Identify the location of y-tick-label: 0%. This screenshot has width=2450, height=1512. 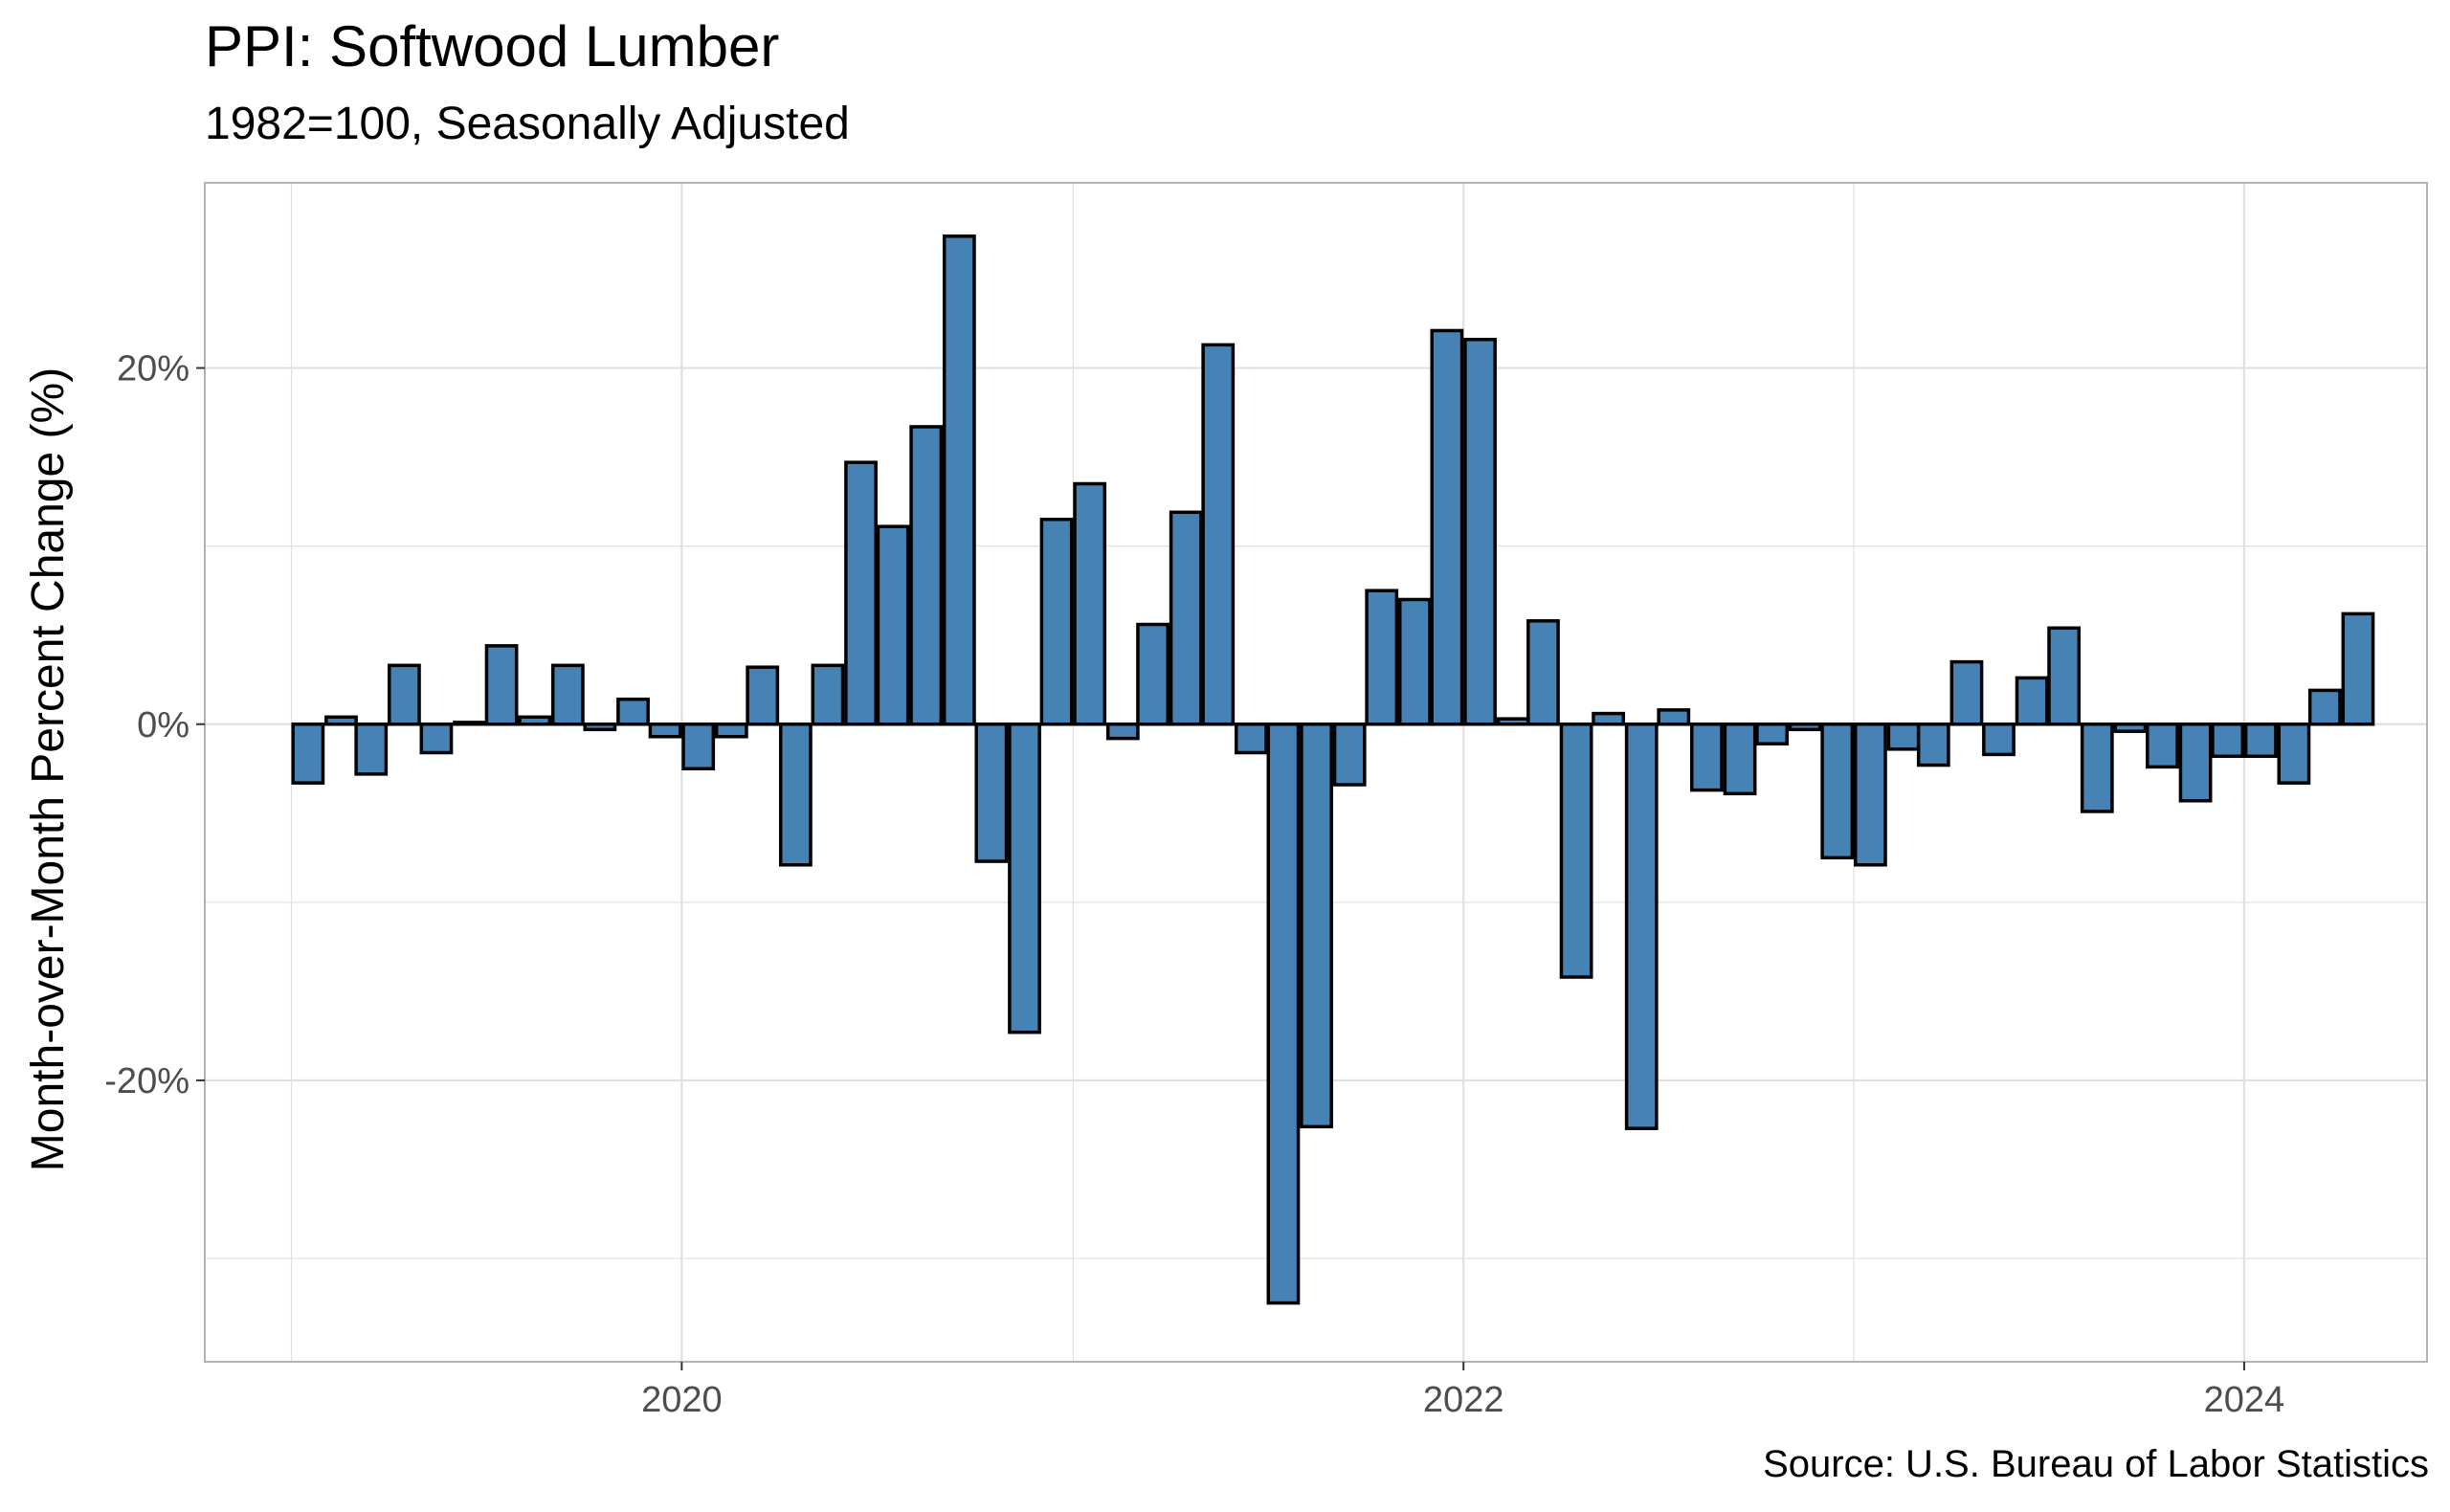
(163, 725).